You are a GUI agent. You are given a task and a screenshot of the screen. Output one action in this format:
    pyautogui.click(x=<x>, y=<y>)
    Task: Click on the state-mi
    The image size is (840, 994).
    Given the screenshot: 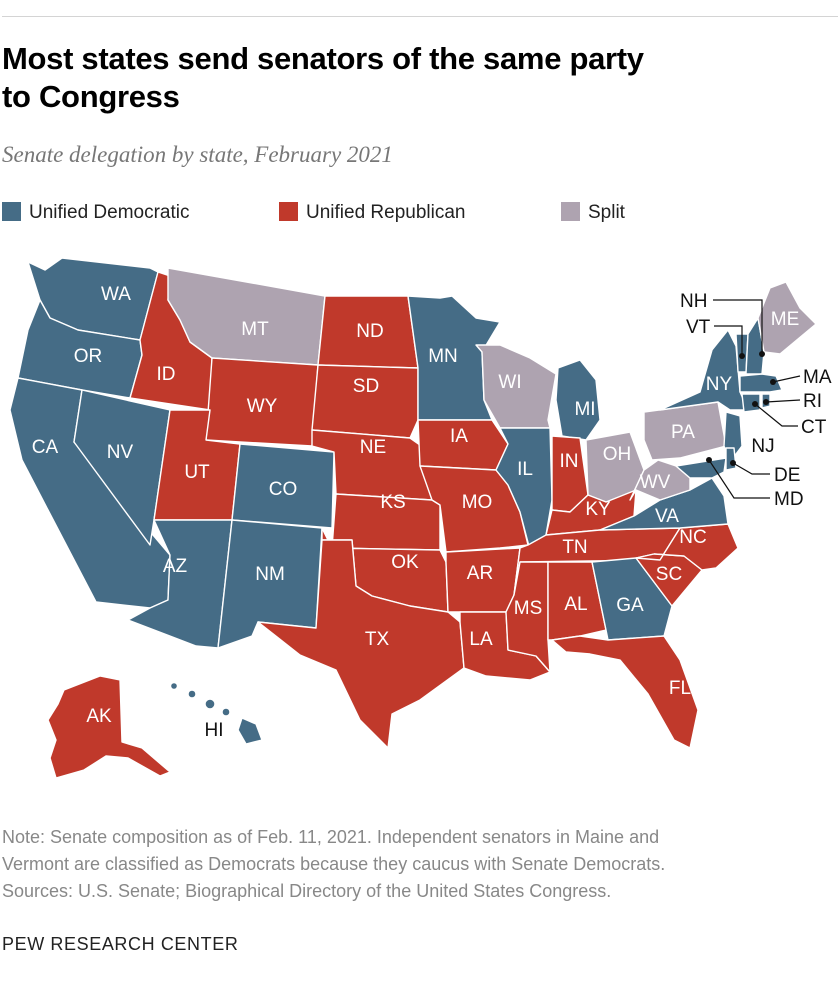 What is the action you would take?
    pyautogui.click(x=578, y=400)
    